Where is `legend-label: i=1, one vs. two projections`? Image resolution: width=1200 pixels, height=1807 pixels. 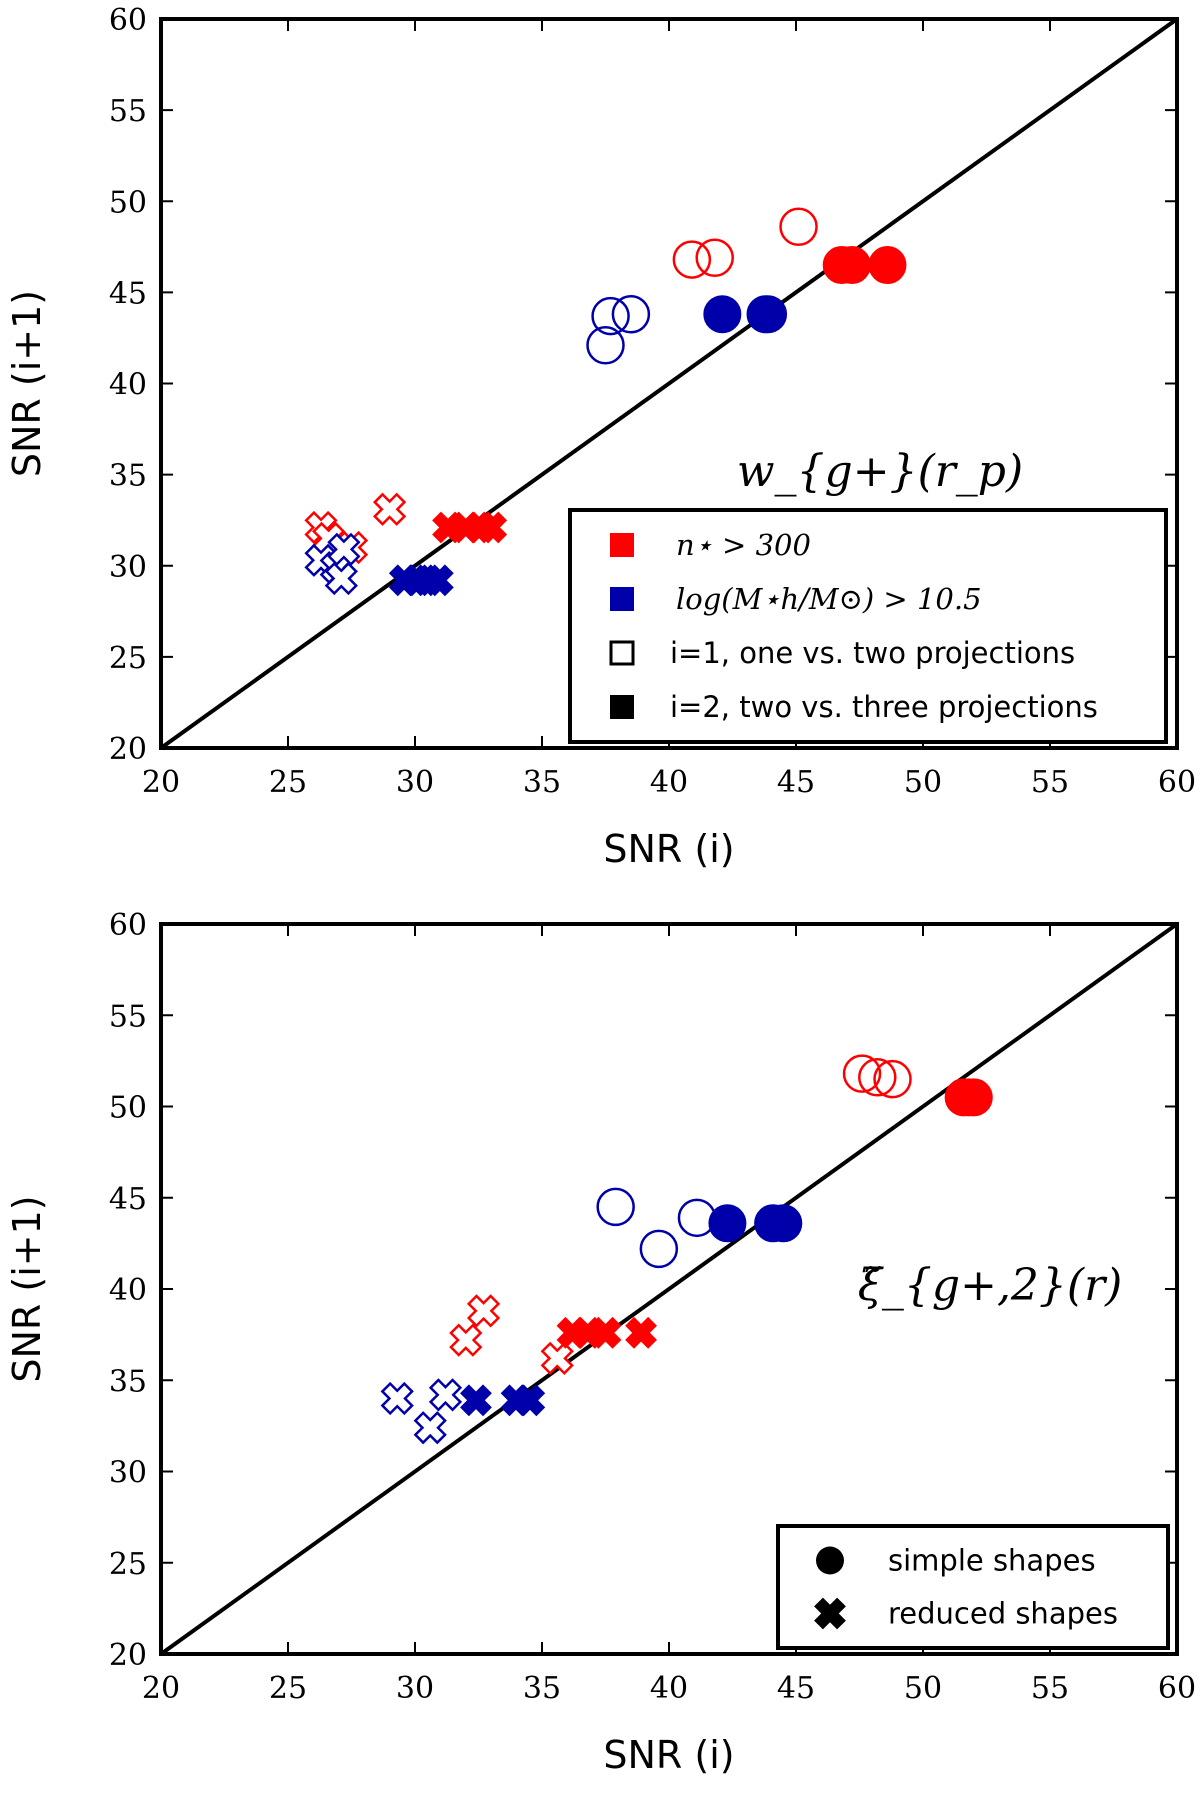
legend-label: i=1, one vs. two projections is located at coordinates (872, 653).